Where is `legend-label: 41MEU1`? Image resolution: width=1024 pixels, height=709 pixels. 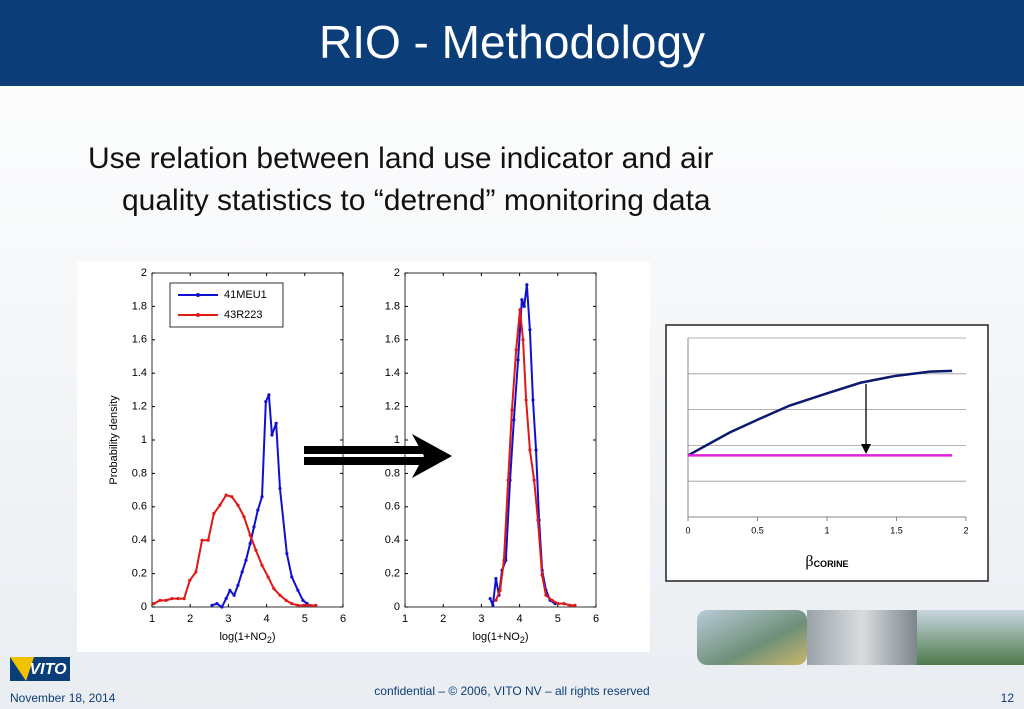 legend-label: 41MEU1 is located at coordinates (245, 295).